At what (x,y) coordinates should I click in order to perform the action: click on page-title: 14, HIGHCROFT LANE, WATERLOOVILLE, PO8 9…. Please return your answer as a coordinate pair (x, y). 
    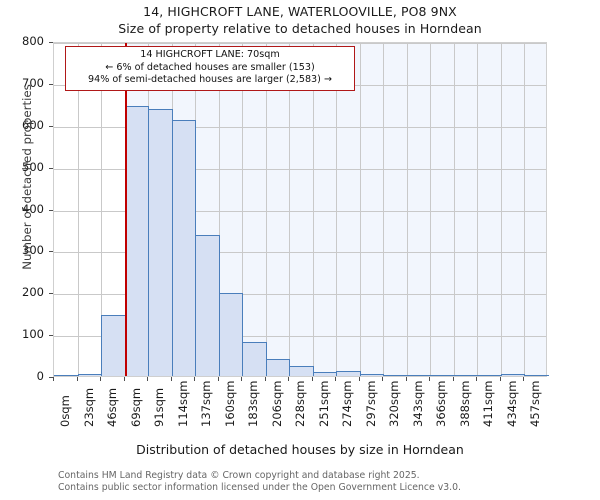
    Looking at the image, I should click on (300, 11).